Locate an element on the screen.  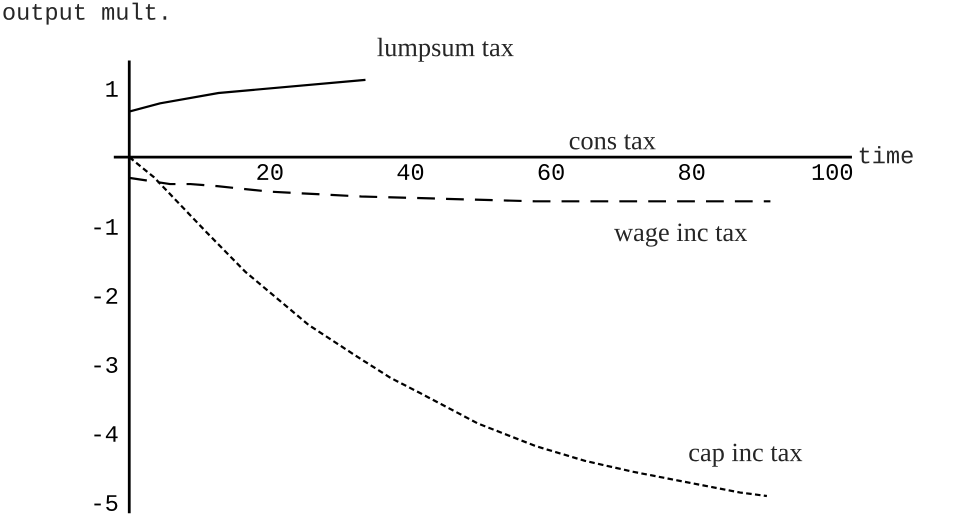
x-tick-label: 100 is located at coordinates (832, 172).